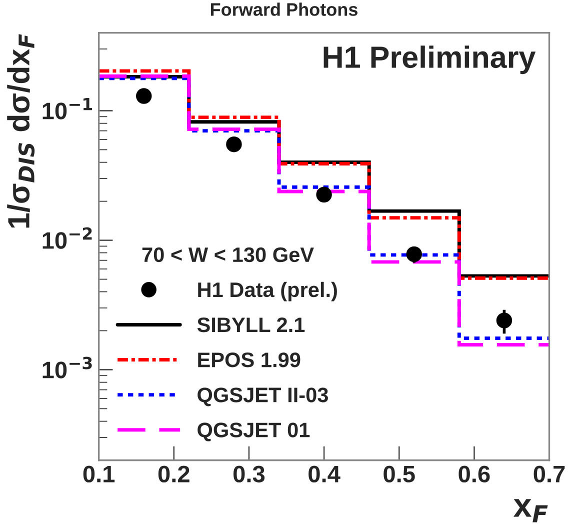  I want to click on legend-title: 70 < W < 130 GeV, so click(228, 254).